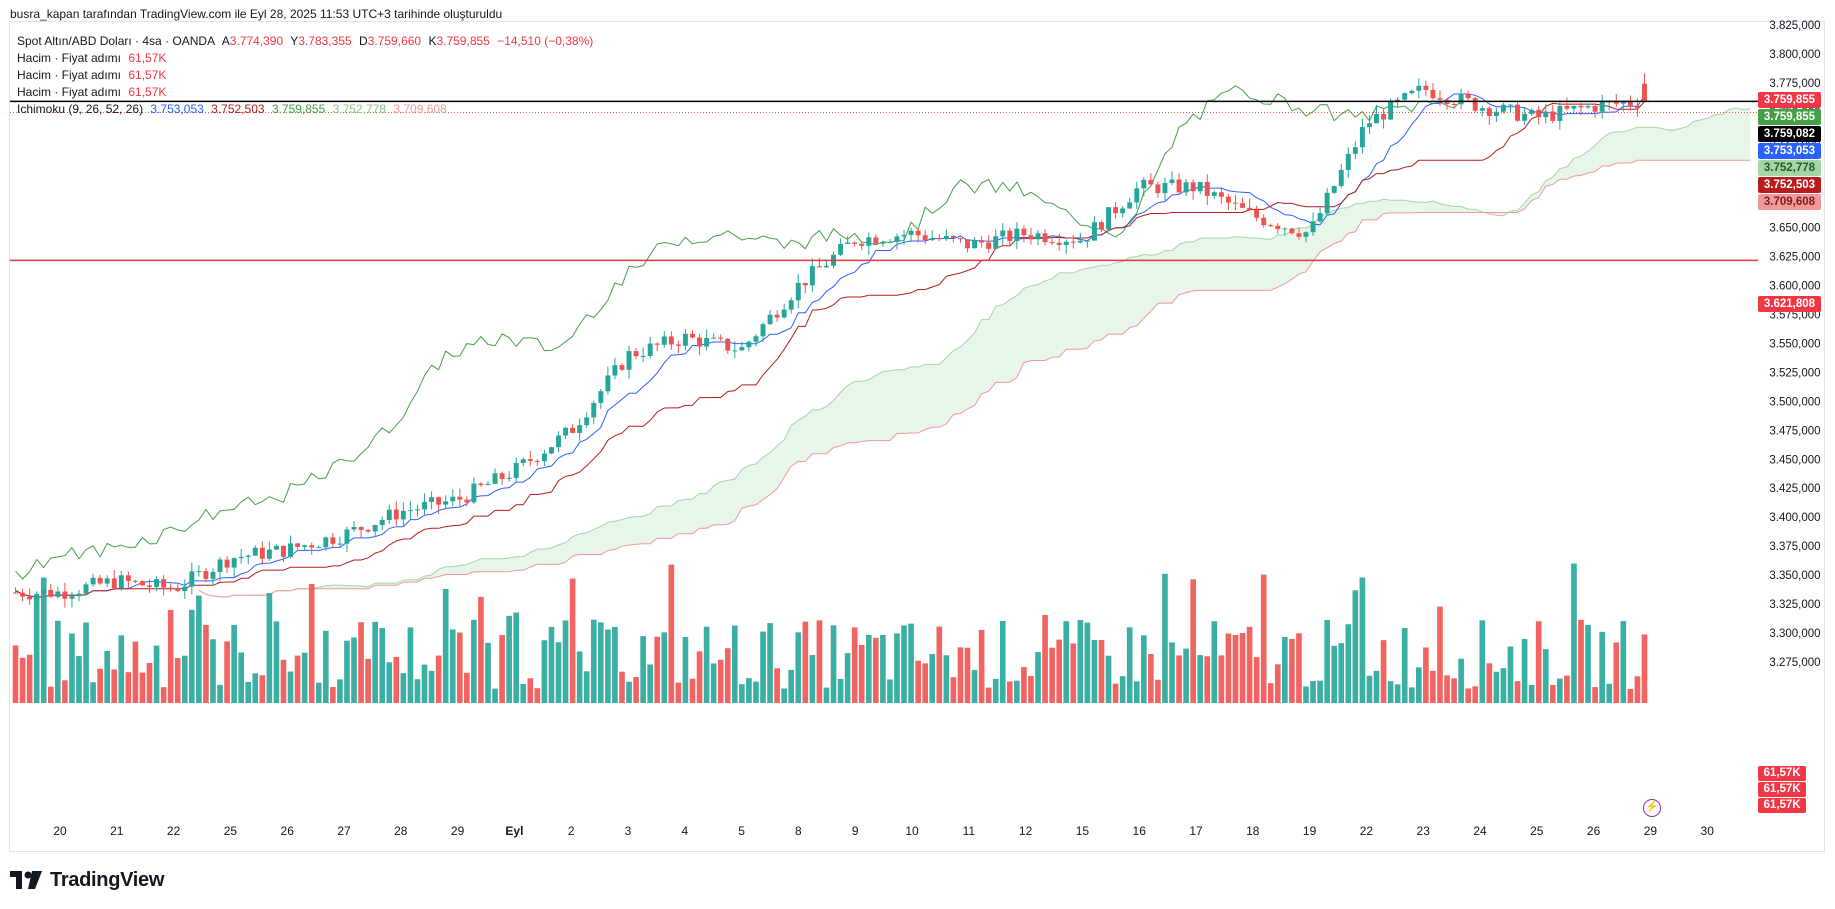  Describe the element at coordinates (1789, 202) in the screenshot. I see `senkou-b-price-tag: 3.709,608` at that location.